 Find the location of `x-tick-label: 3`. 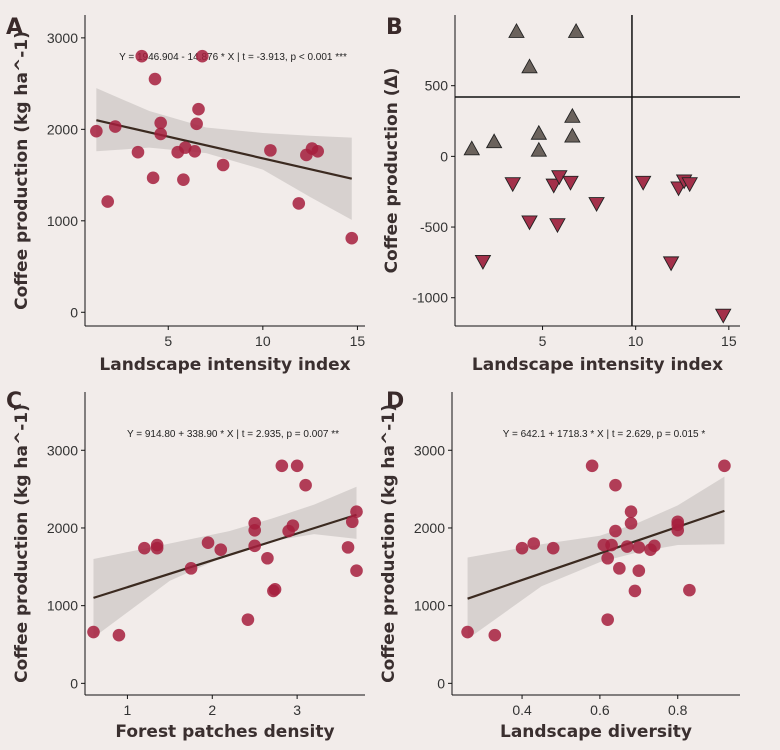

x-tick-label: 3 is located at coordinates (297, 710).